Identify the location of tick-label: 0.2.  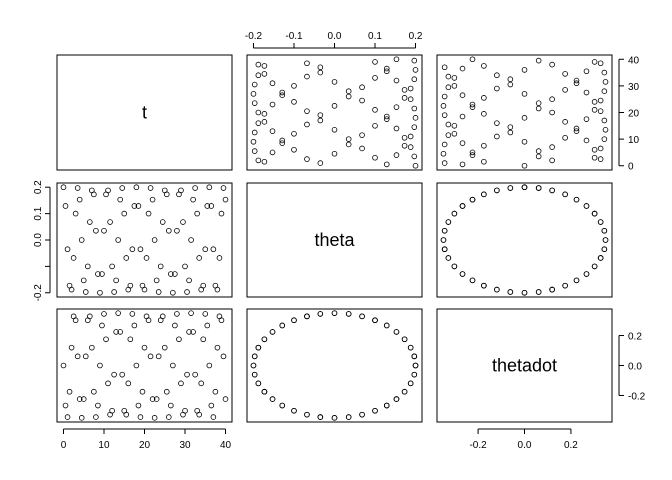
(416, 36).